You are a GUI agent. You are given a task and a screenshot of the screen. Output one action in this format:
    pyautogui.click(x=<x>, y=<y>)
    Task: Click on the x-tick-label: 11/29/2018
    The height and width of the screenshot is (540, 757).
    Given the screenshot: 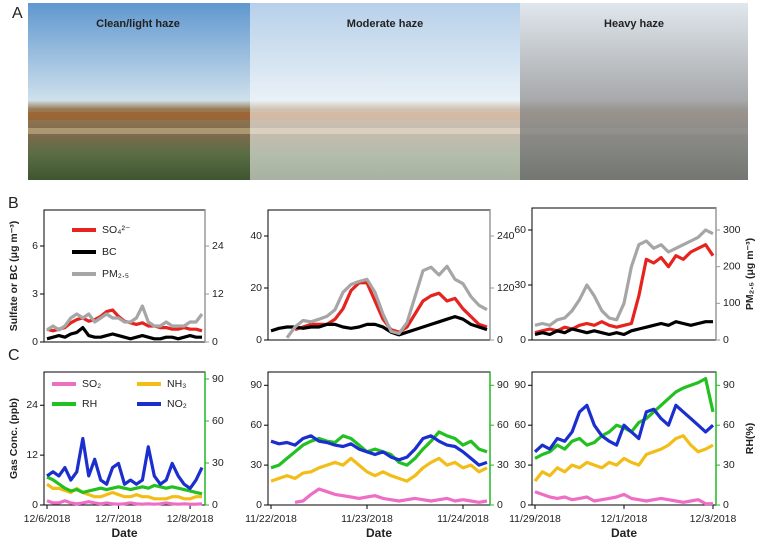 What is the action you would take?
    pyautogui.click(x=535, y=519)
    